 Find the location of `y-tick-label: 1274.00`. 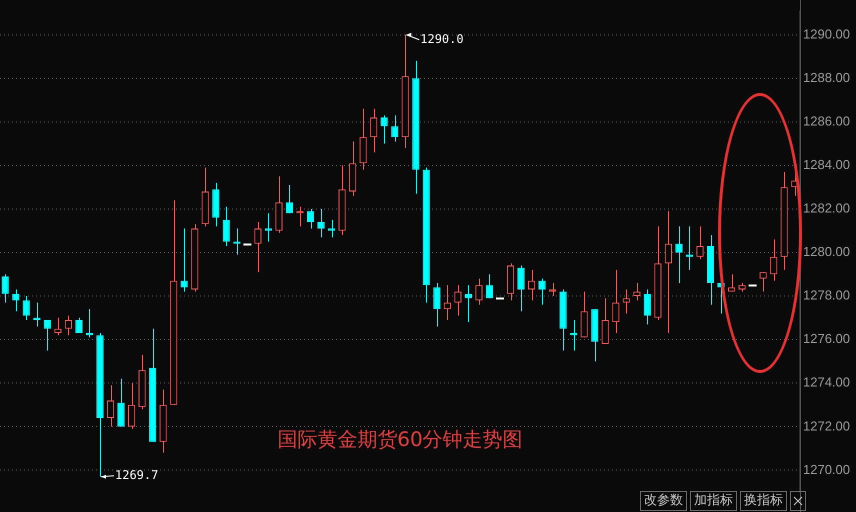

y-tick-label: 1274.00 is located at coordinates (826, 382).